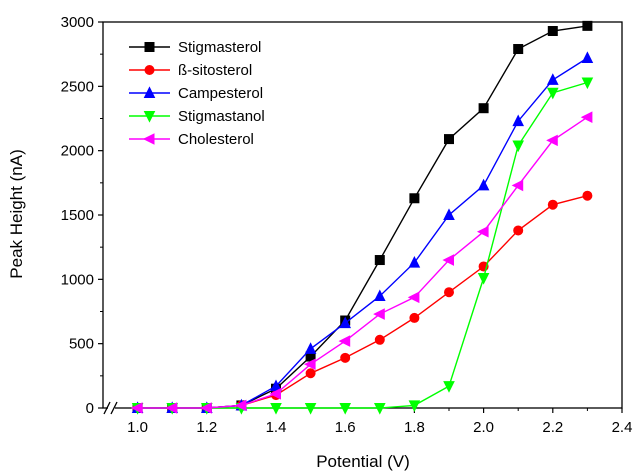  What do you see at coordinates (622, 427) in the screenshot?
I see `x-tick-label: 2.4` at bounding box center [622, 427].